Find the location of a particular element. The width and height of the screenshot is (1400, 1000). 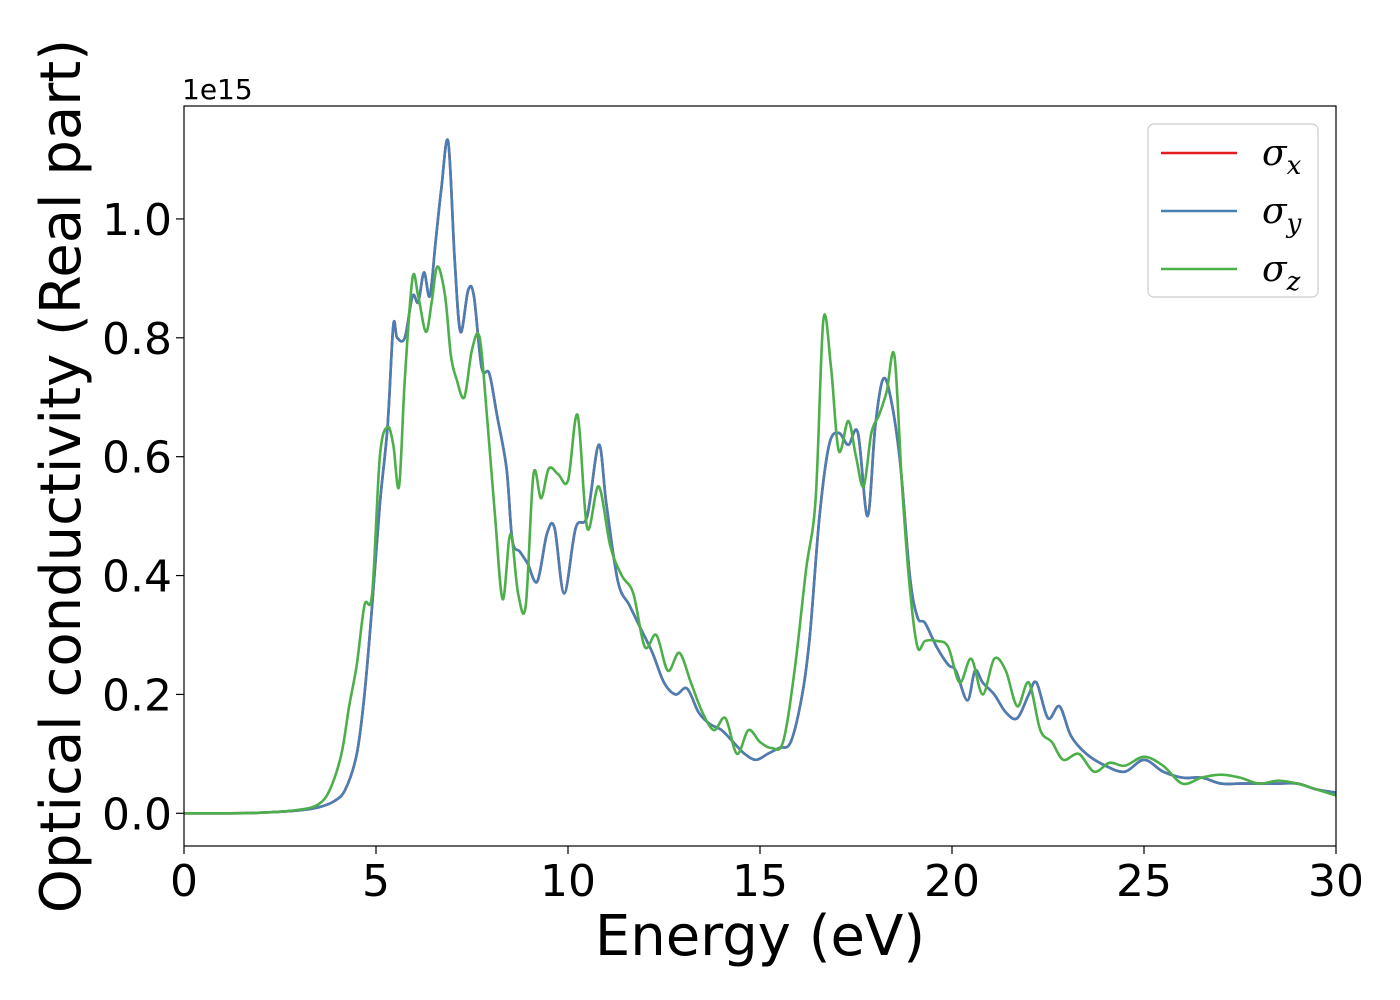

x-axis-title: Energy (eV) is located at coordinates (760, 936).